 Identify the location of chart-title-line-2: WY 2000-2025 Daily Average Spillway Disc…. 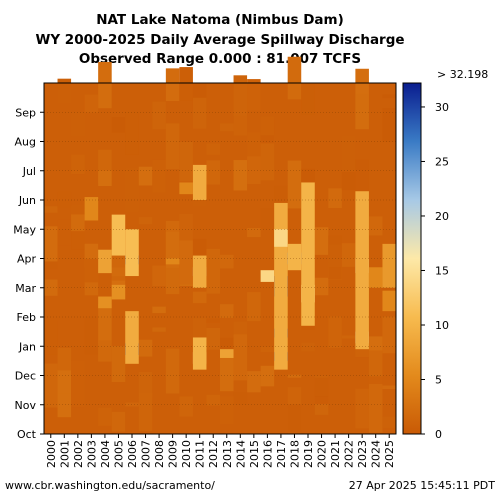
(219, 40).